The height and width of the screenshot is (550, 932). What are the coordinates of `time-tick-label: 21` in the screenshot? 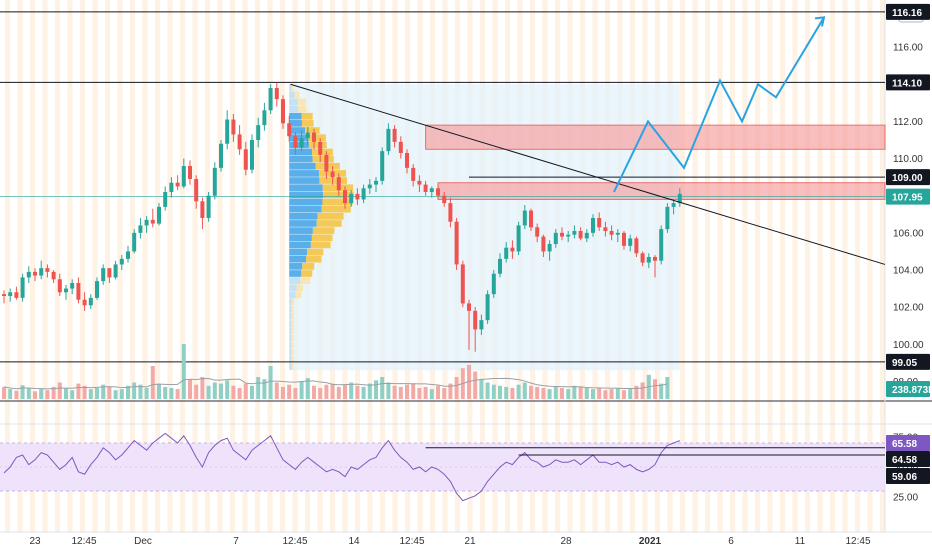 It's located at (470, 541).